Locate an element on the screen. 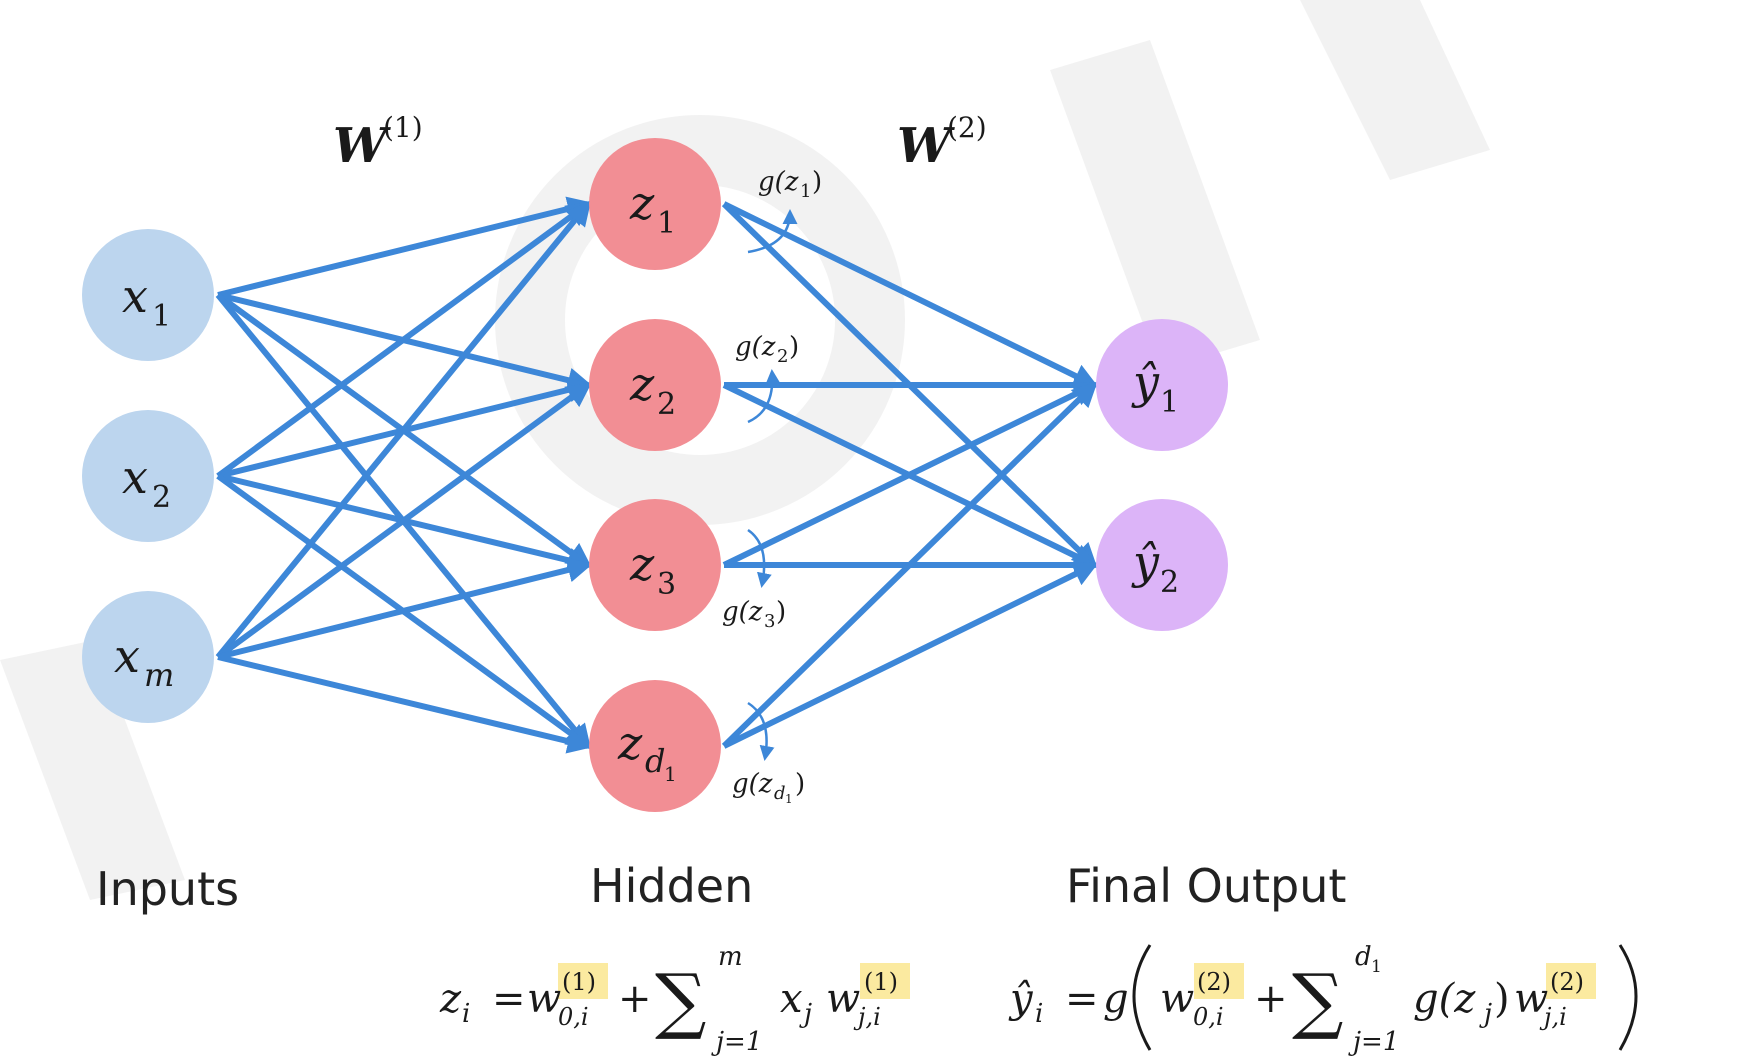 This screenshot has height=1061, width=1743. hidden-layer-equation: z i = w (1) 0,i + ∑ m j=1 x j w (1) j,i is located at coordinates (674, 999).